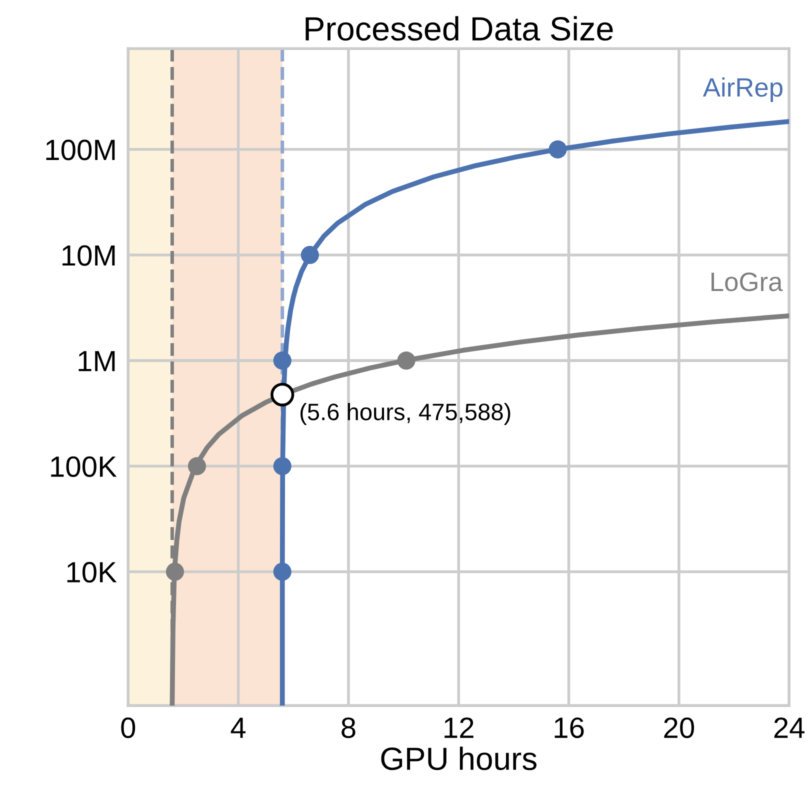 The width and height of the screenshot is (811, 811). I want to click on x-tick-label: 20, so click(679, 727).